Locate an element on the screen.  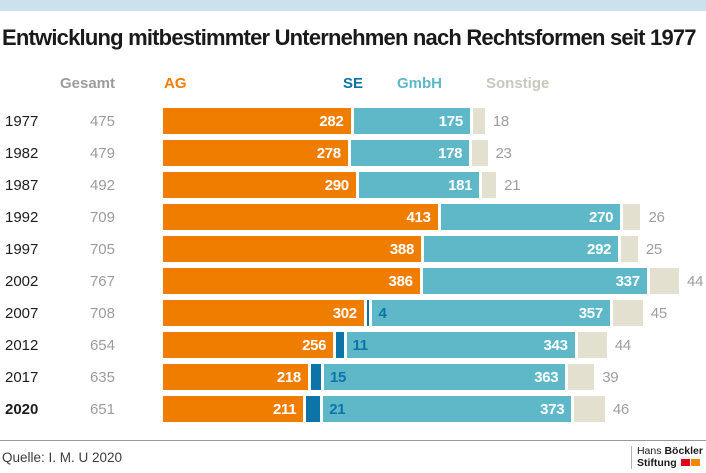
year-label: 2002 is located at coordinates (22, 281).